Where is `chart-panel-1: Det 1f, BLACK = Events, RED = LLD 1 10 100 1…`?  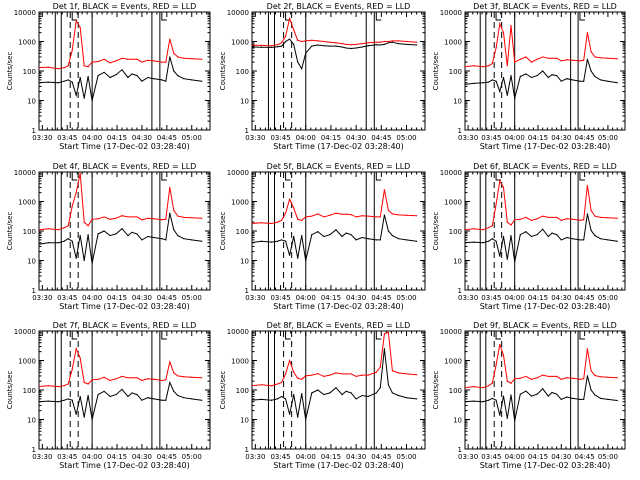
chart-panel-1: Det 1f, BLACK = Events, RED = LLD 1 10 100 1… is located at coordinates (108, 76).